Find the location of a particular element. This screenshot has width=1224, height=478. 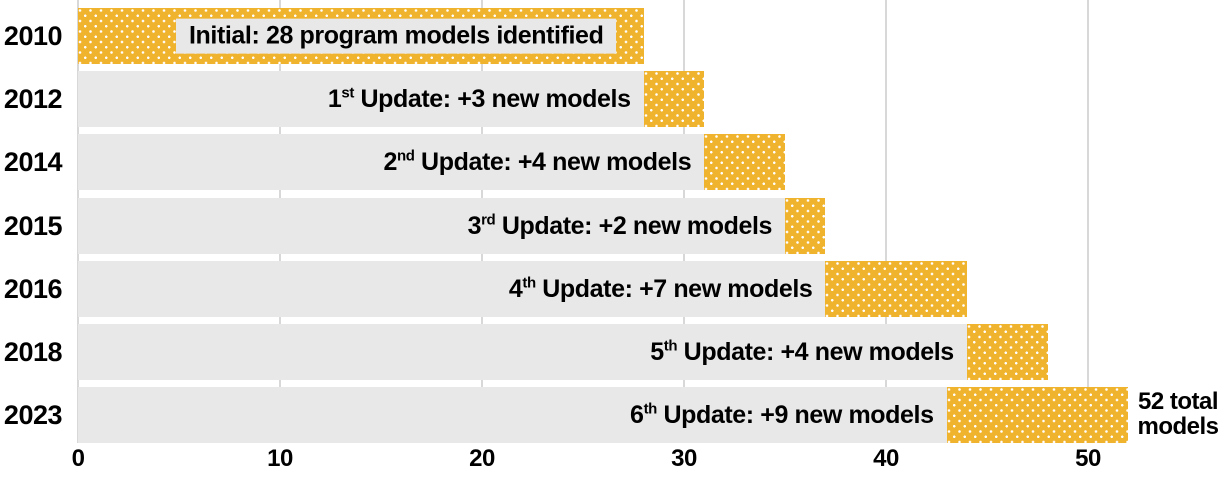

base-bar-2012 is located at coordinates (361, 99).